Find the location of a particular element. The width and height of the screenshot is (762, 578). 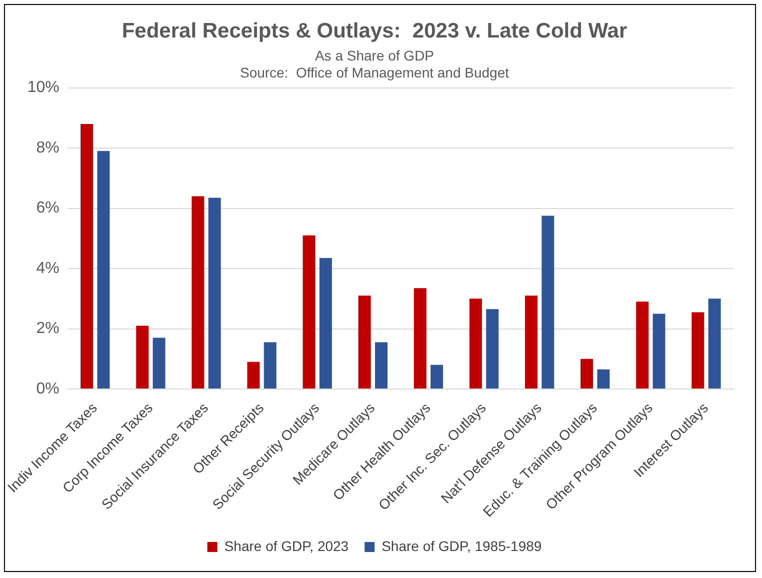

y-tick-label: 4% is located at coordinates (48, 268).